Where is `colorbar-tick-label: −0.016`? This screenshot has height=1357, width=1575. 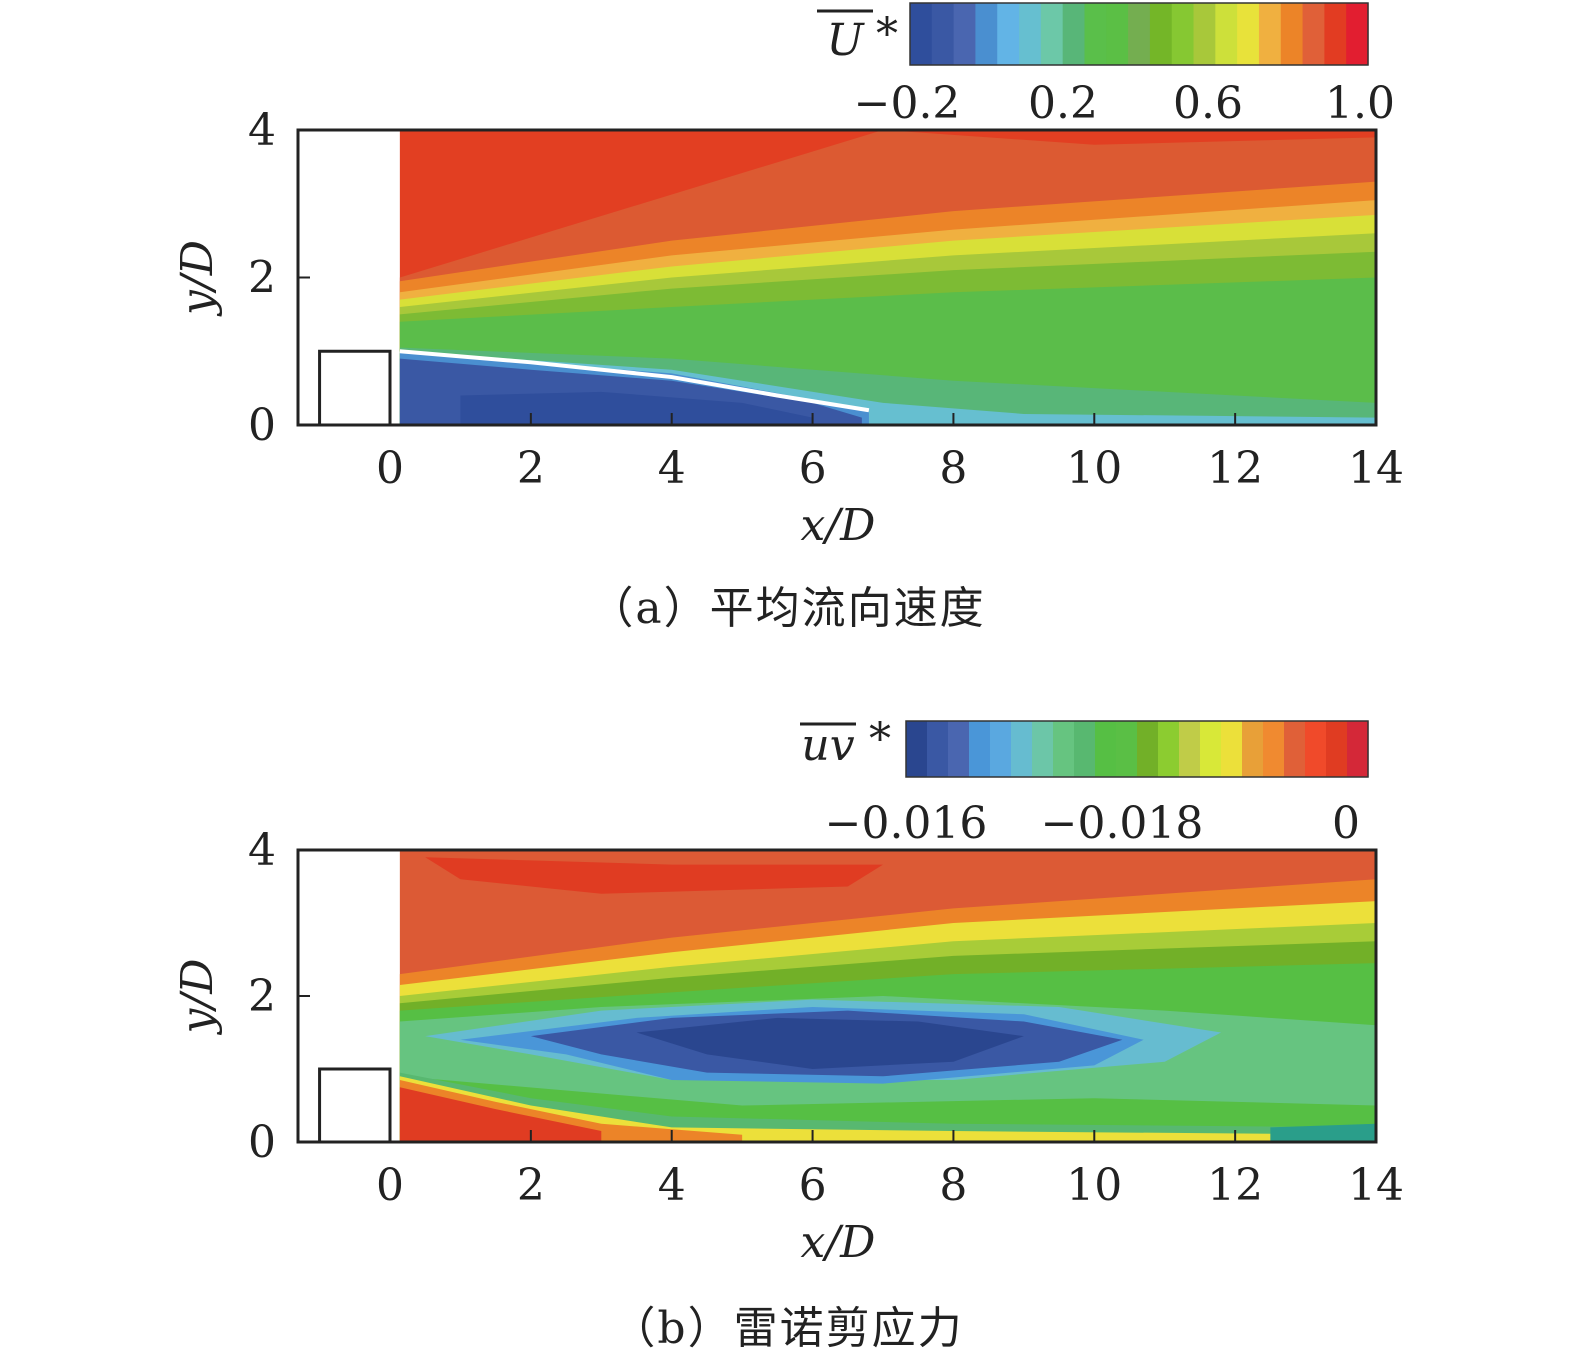 colorbar-tick-label: −0.016 is located at coordinates (906, 823).